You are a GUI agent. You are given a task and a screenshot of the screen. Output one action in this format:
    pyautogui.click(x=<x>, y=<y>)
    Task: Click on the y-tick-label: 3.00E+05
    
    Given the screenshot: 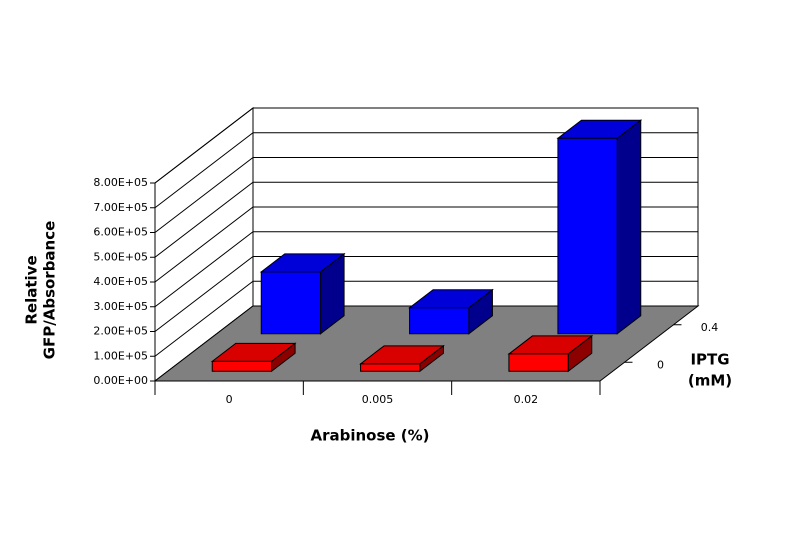 What is the action you would take?
    pyautogui.click(x=120, y=306)
    